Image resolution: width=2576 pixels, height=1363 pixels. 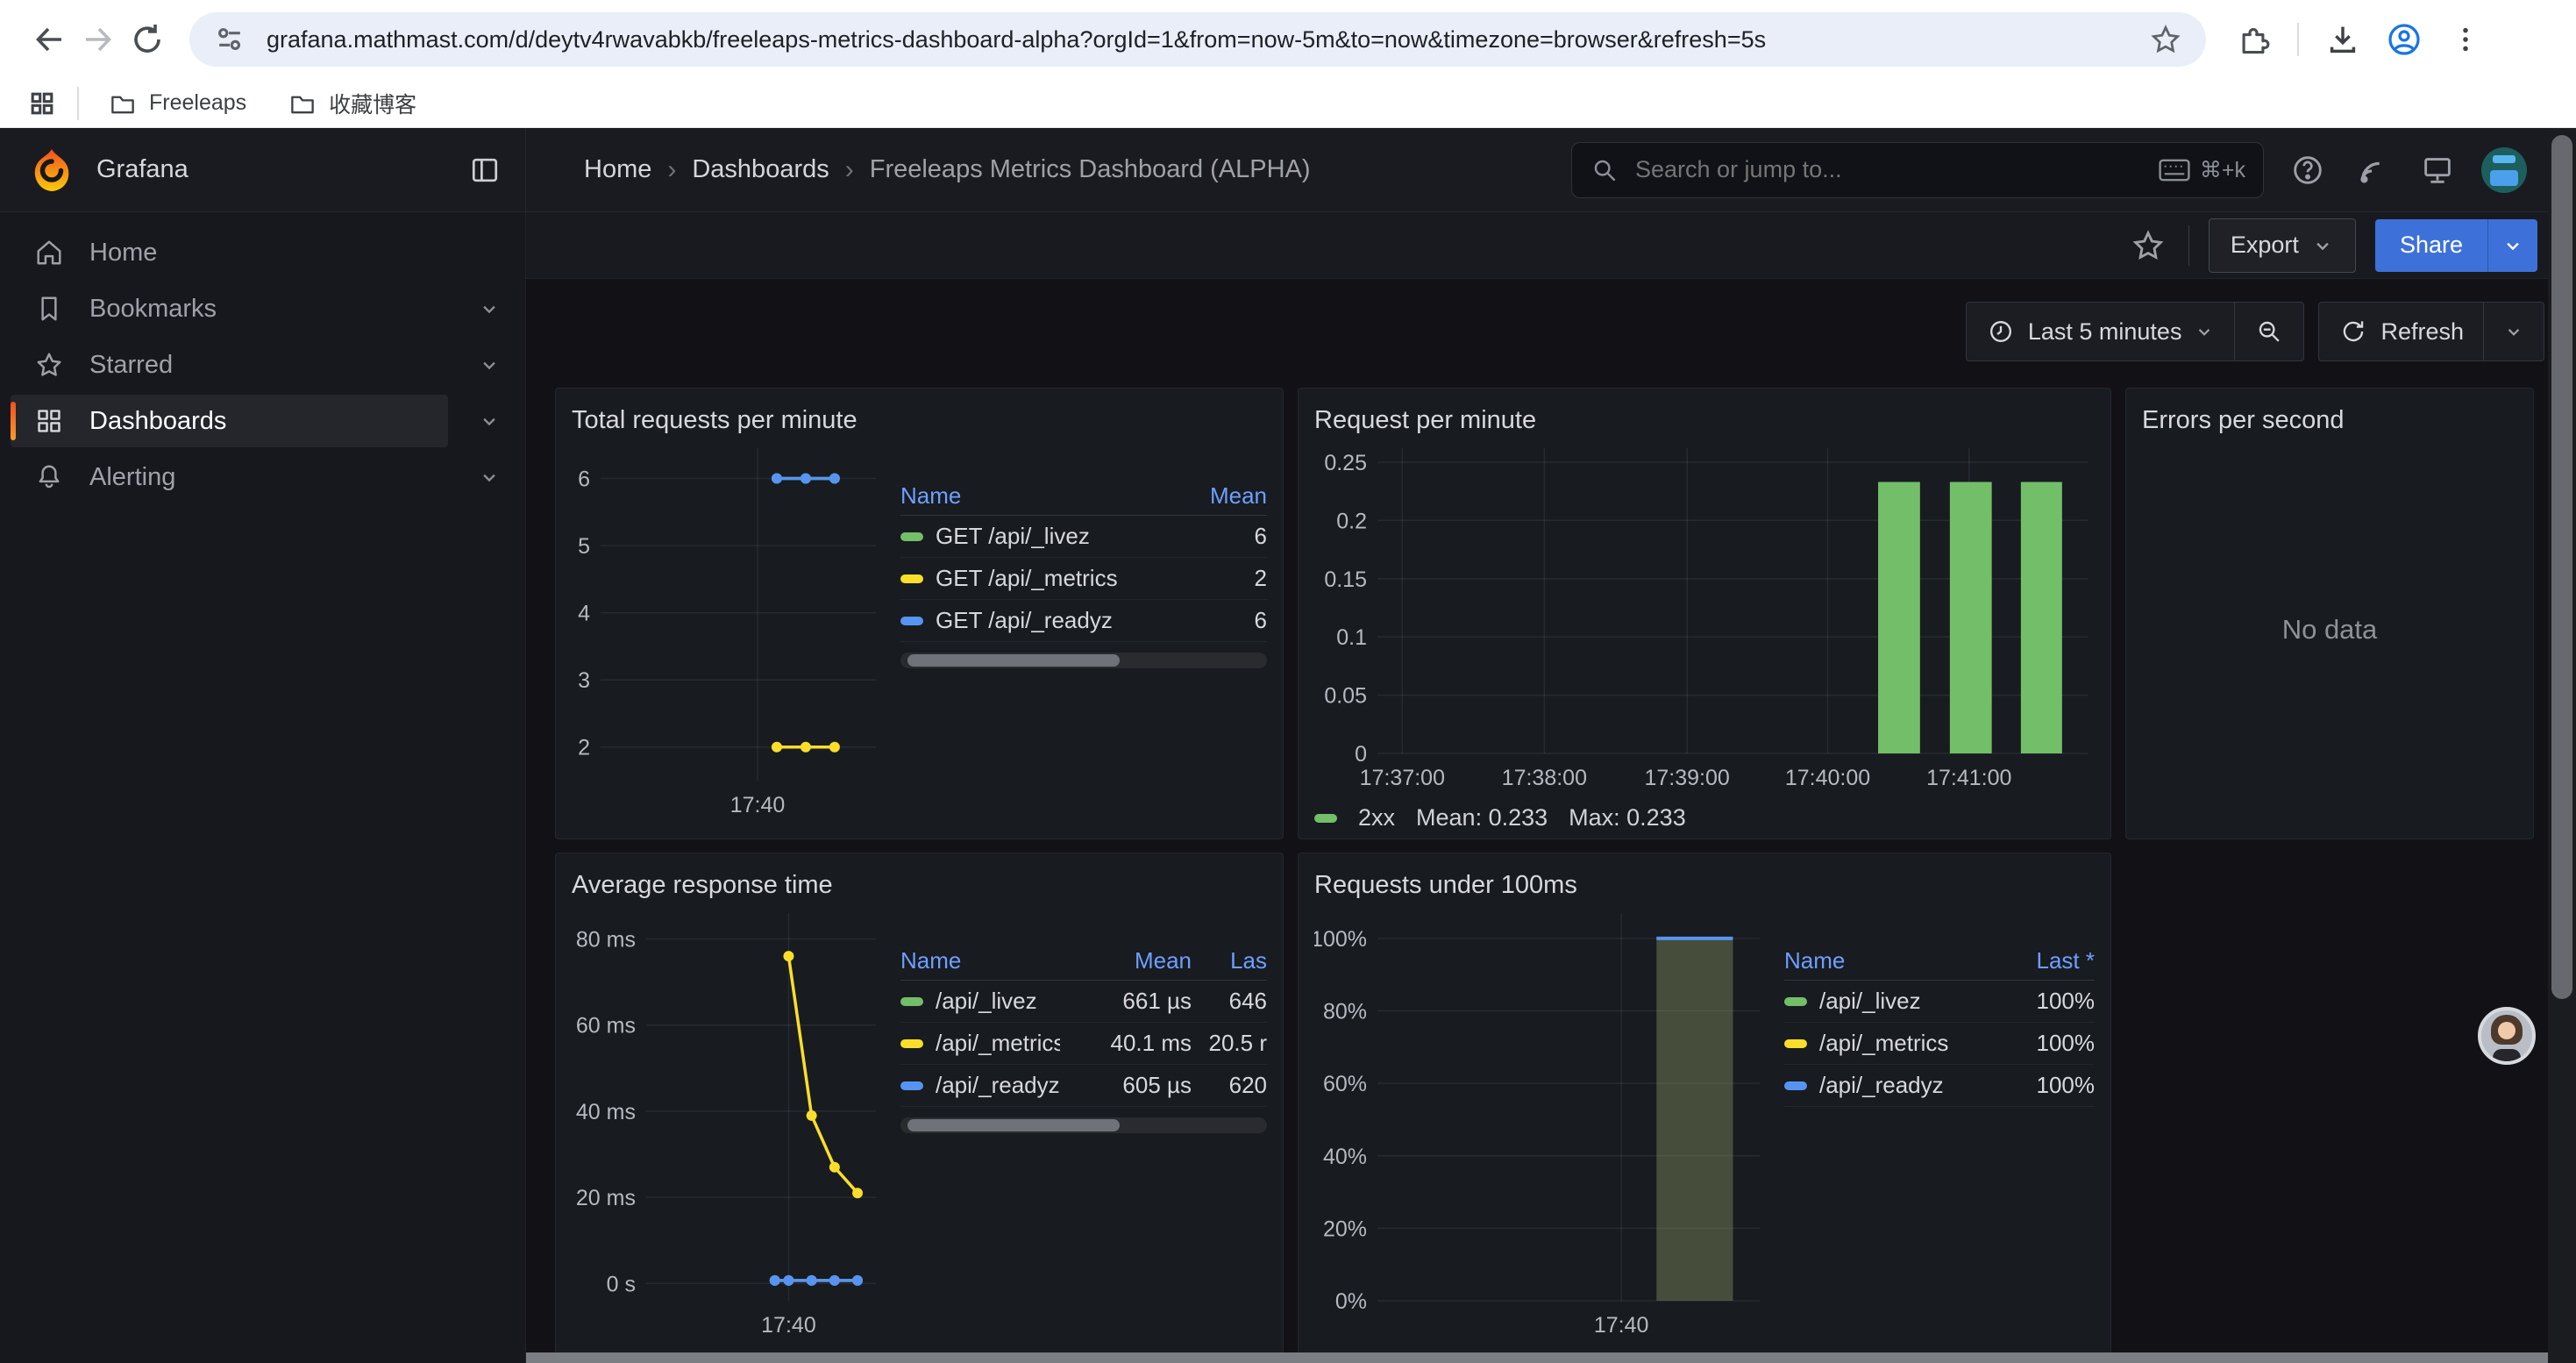 I want to click on chart-requests-under-100ms: 100% 80% 60% 40% 20% 0% 17:40, so click(x=1540, y=1121).